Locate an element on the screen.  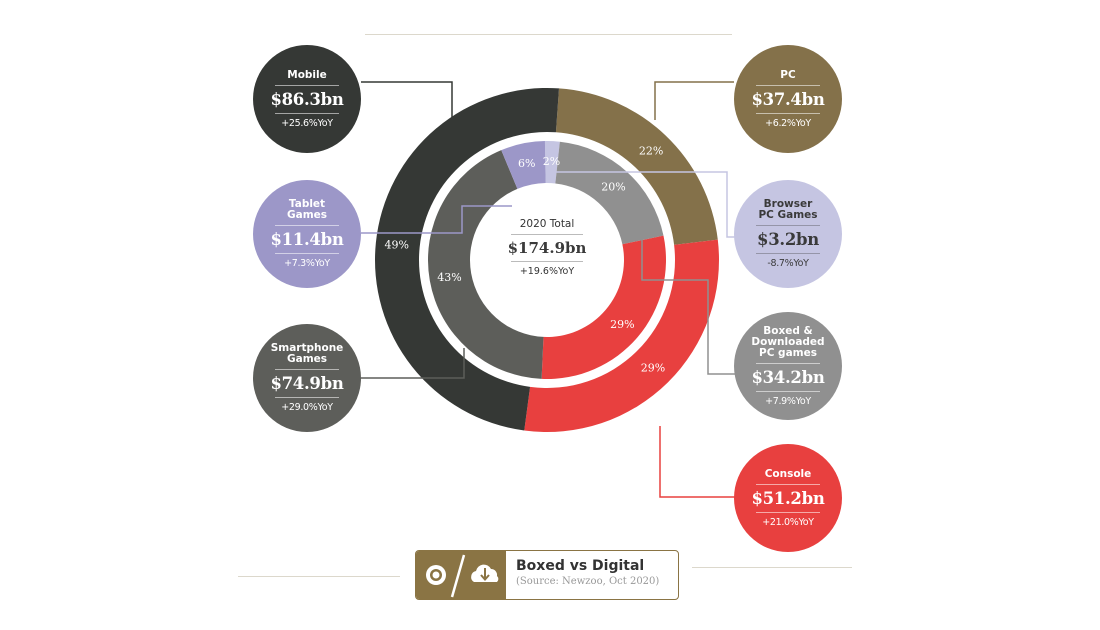
bubble-value: $34.2bn is located at coordinates (788, 377).